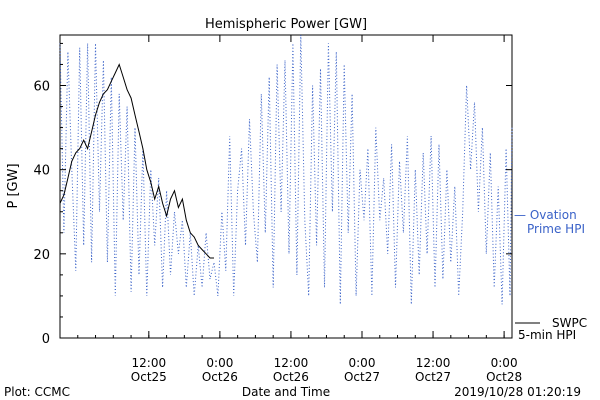 This screenshot has height=400, width=600. Describe the element at coordinates (286, 24) in the screenshot. I see `chart-title: Hemispheric Power [GW]` at that location.